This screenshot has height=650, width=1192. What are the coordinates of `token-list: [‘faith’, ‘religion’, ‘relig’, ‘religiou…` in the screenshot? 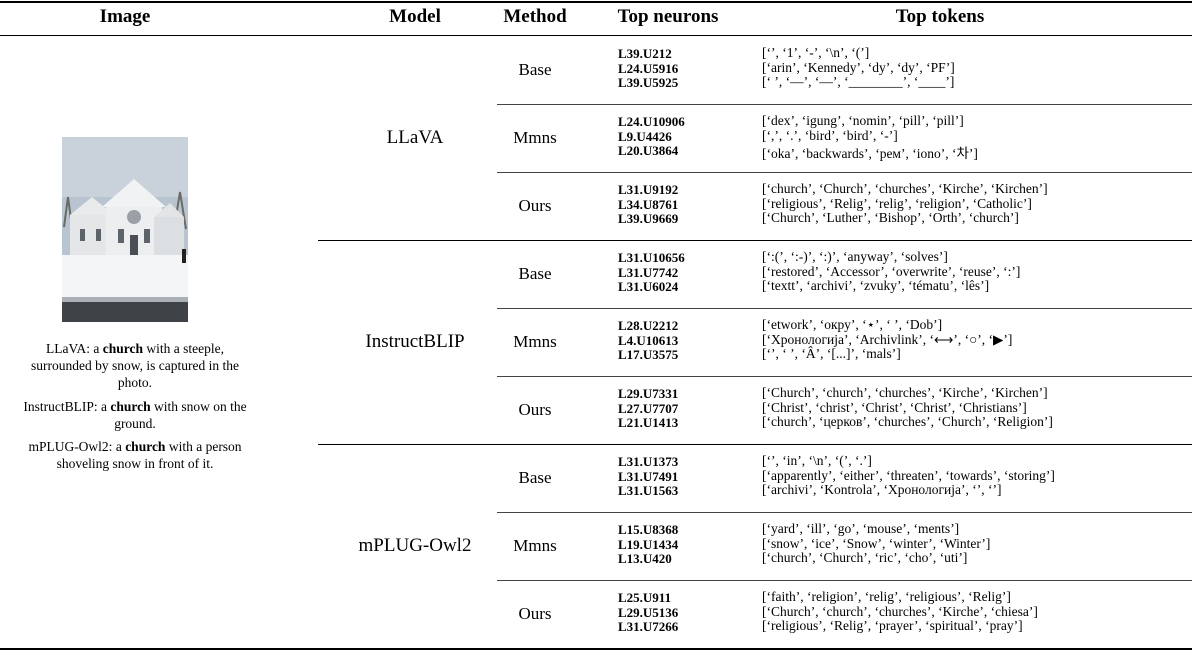 It's located at (886, 596).